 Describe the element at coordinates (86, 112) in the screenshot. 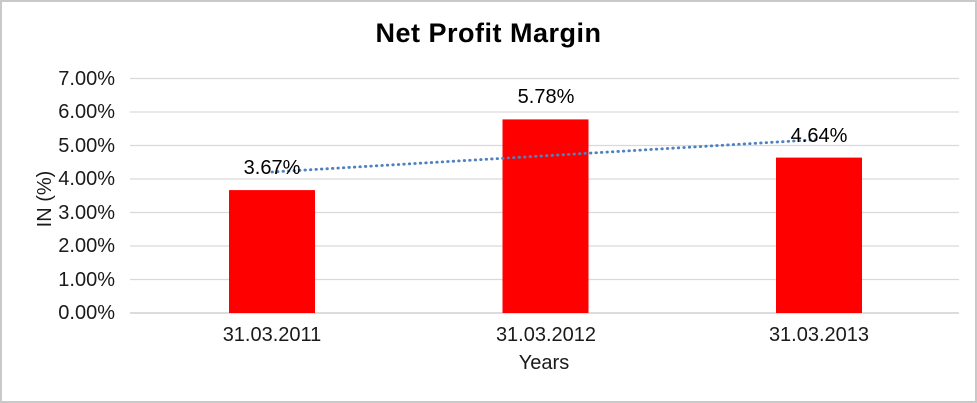

I see `y-tick-label: 6.00%` at that location.